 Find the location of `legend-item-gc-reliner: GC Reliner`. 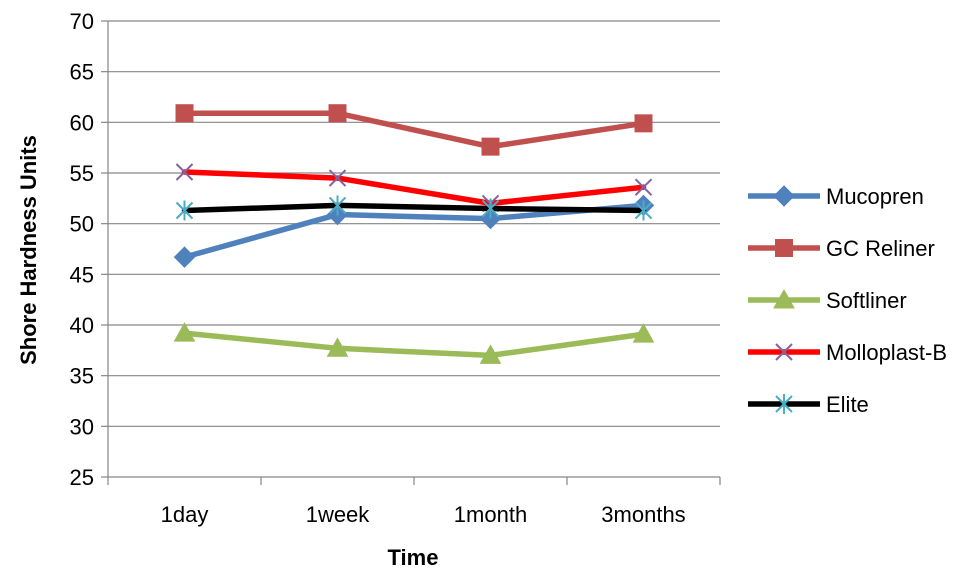

legend-item-gc-reliner: GC Reliner is located at coordinates (841, 248).